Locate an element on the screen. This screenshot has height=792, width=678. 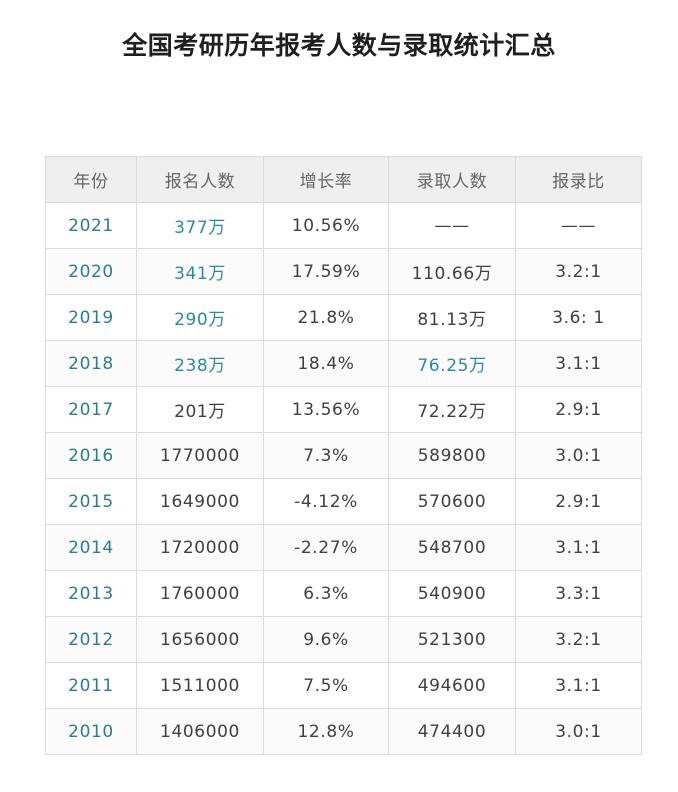
cell-applicants: 1770000 is located at coordinates (200, 455).